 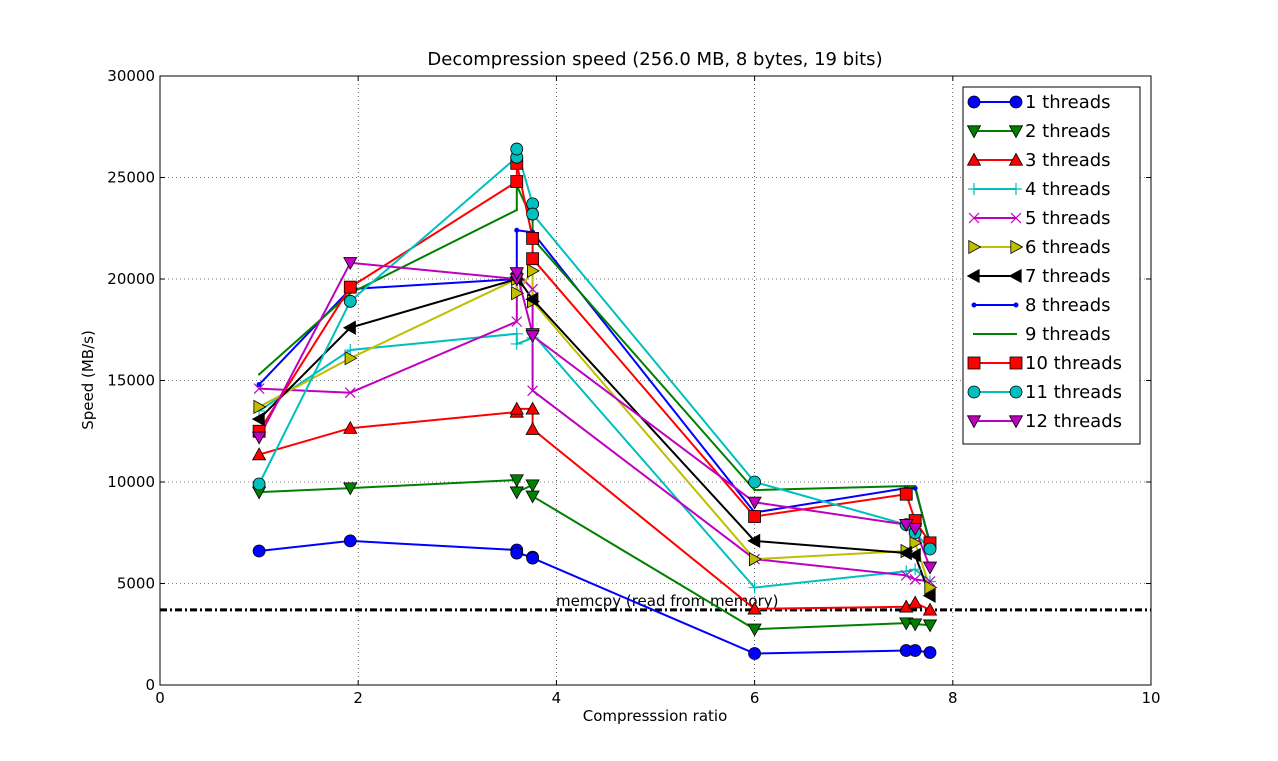 What do you see at coordinates (131, 381) in the screenshot?
I see `y-tick-label: 15000` at bounding box center [131, 381].